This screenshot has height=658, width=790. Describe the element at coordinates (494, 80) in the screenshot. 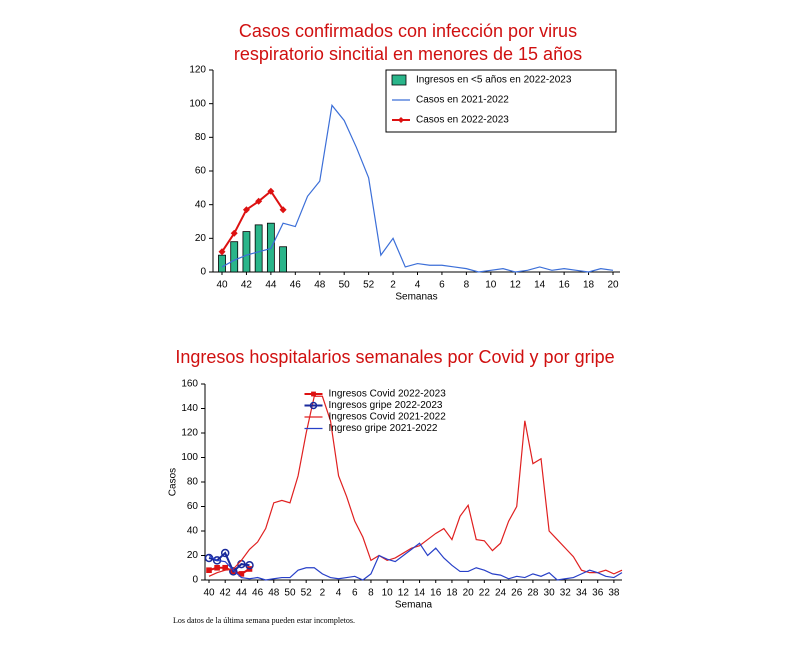

I see `legend-label: Ingresos en <5 años en 2022-2023` at that location.